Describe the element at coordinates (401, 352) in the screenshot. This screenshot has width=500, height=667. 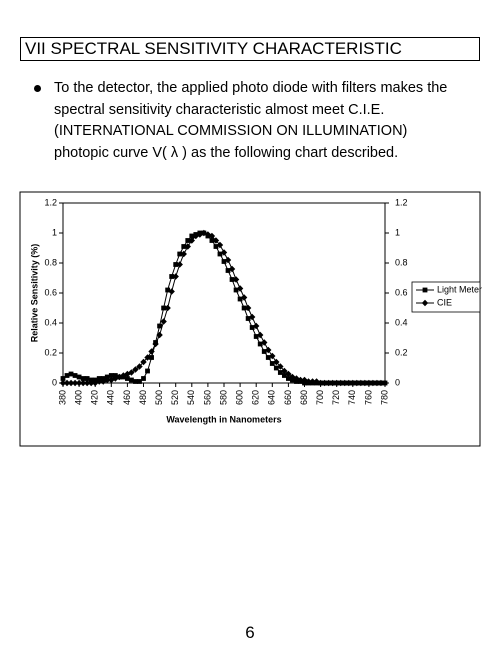
I see `y2-tick-label: 0.2` at that location.